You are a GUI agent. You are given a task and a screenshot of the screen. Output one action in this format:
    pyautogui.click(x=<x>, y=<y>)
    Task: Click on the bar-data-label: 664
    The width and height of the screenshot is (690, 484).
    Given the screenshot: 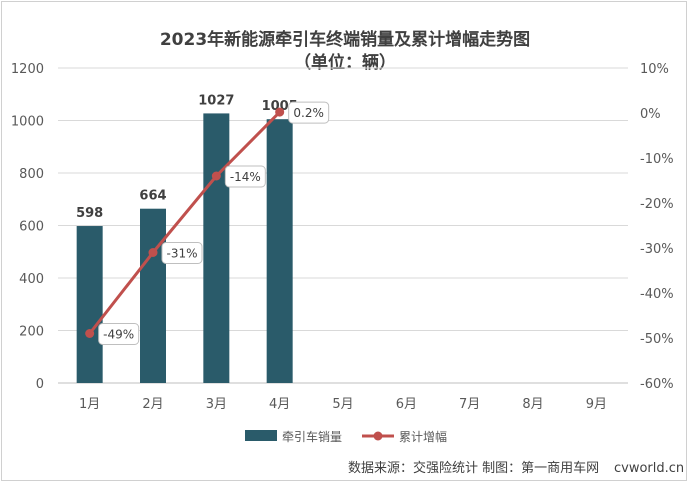 What is the action you would take?
    pyautogui.click(x=152, y=196)
    